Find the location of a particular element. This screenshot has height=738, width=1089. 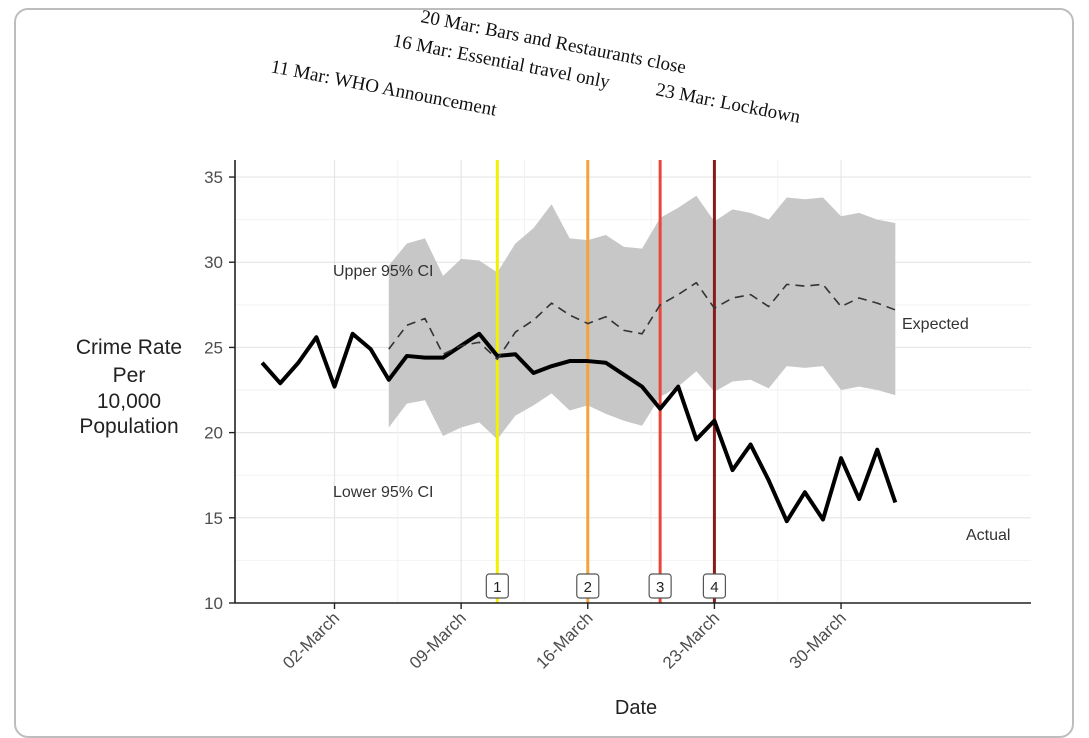

event-marker-2: 2 is located at coordinates (588, 587).